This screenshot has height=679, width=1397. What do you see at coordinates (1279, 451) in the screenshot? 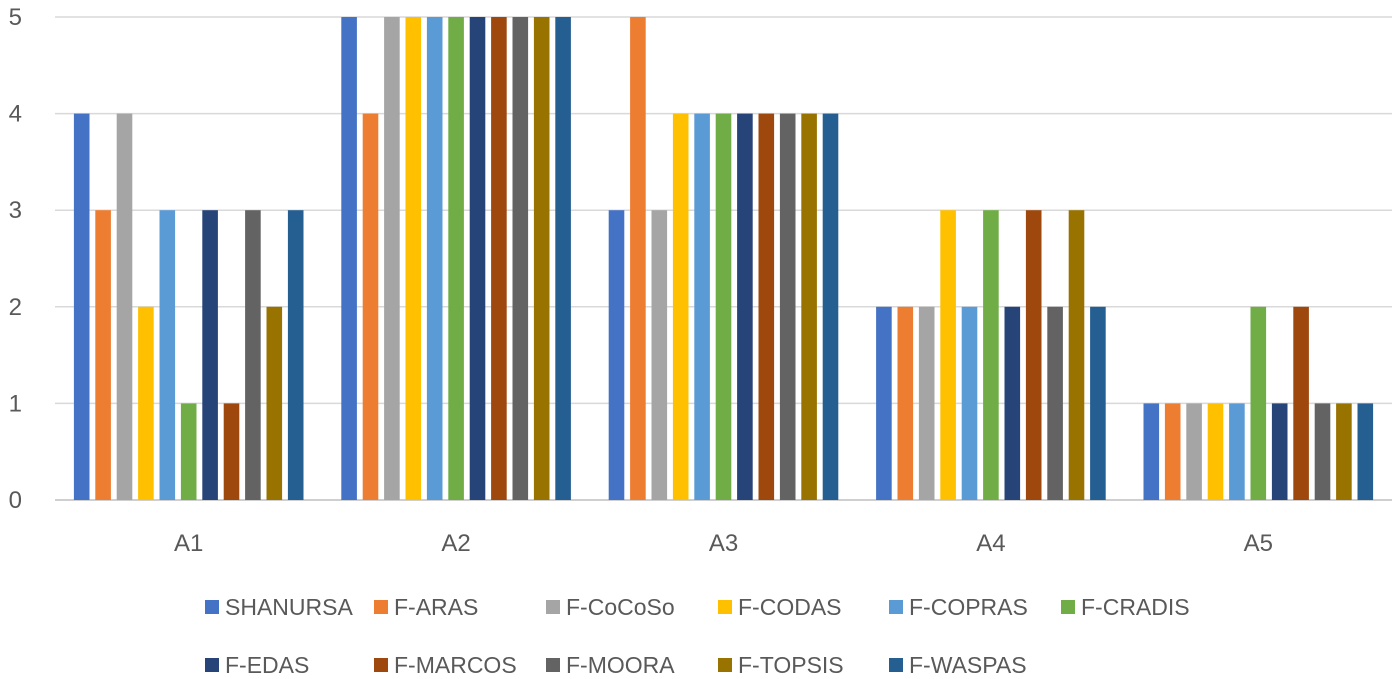
I see `bar-f-edas-a5` at bounding box center [1279, 451].